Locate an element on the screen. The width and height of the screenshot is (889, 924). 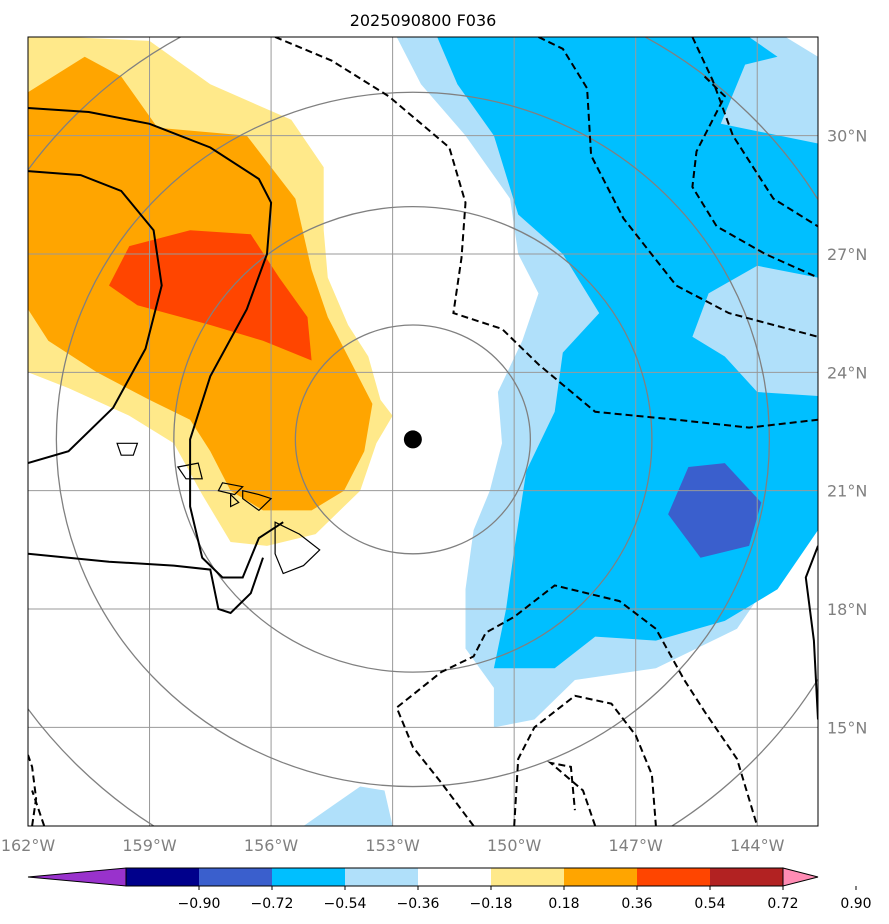
x-tick-labels: 162°W 159°W 156°W 153°W 150°W 147°W 144°W is located at coordinates (393, 845).